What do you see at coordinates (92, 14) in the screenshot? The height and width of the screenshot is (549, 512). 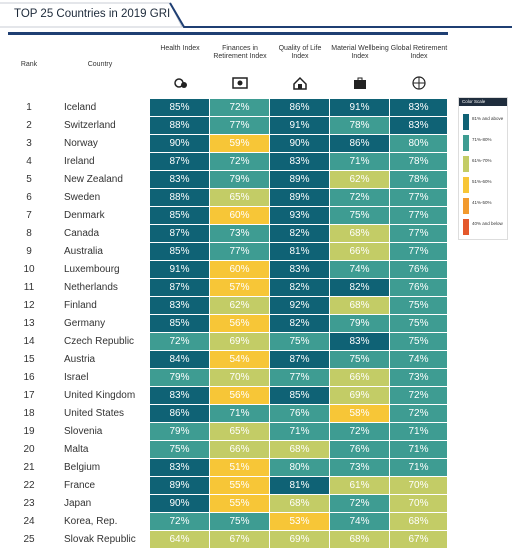 I see `title: TOP 25 Countries in 2019 GRI` at bounding box center [92, 14].